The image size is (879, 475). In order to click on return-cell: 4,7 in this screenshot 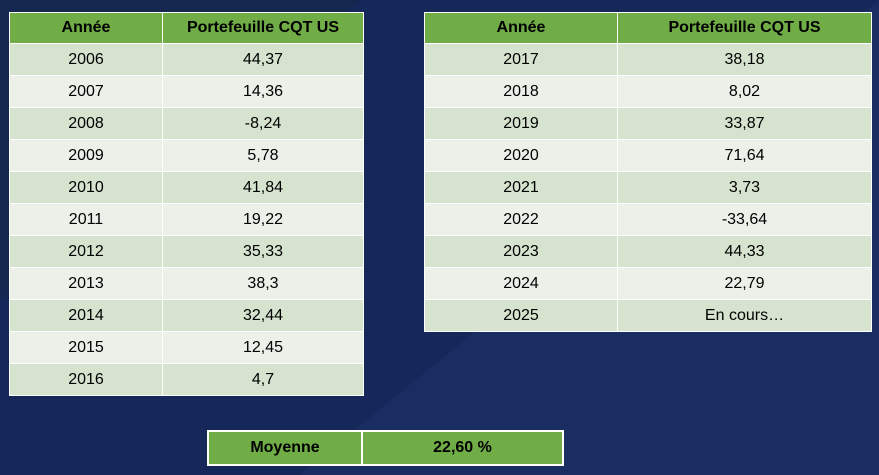, I will do `click(263, 379)`.